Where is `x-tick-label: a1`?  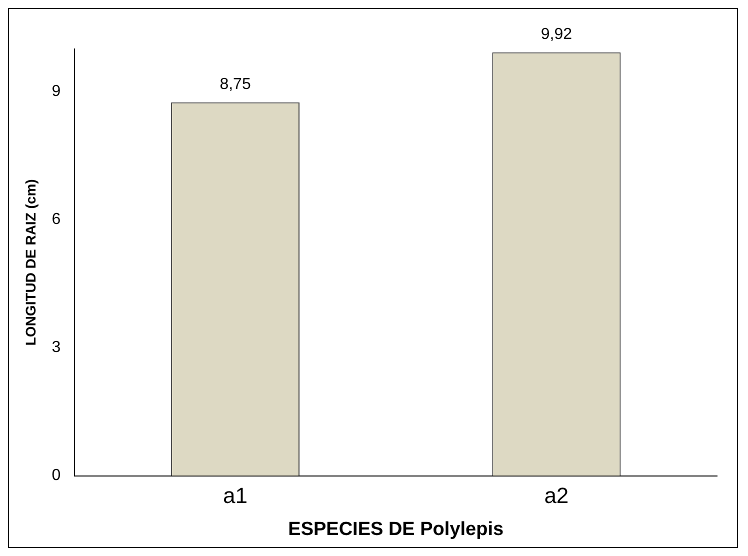 x-tick-label: a1 is located at coordinates (235, 495).